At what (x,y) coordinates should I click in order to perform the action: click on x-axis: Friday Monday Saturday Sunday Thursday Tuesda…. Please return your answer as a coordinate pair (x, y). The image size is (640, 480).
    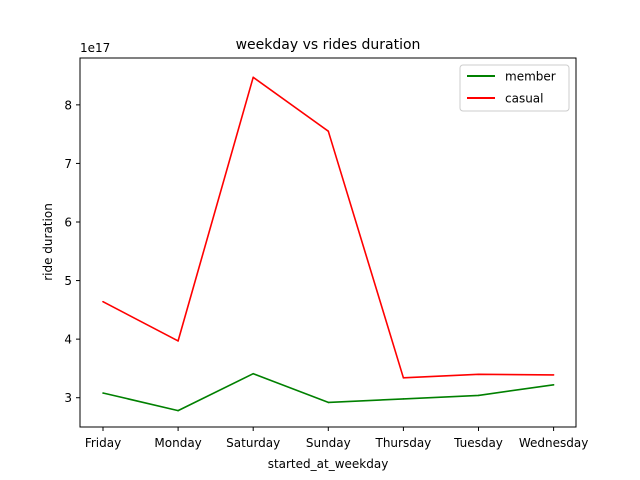
    Looking at the image, I should click on (336, 438).